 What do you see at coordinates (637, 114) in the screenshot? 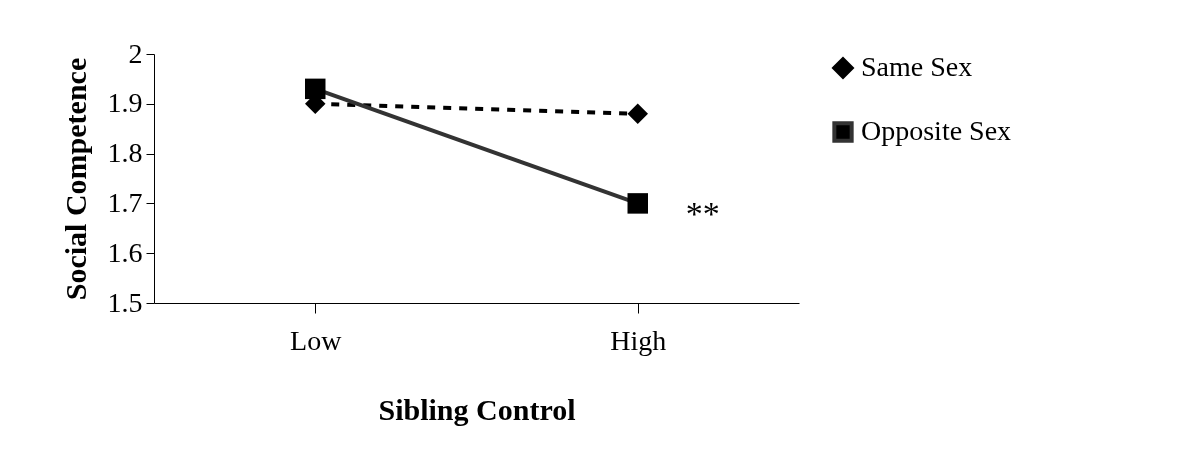
I see `point` at bounding box center [637, 114].